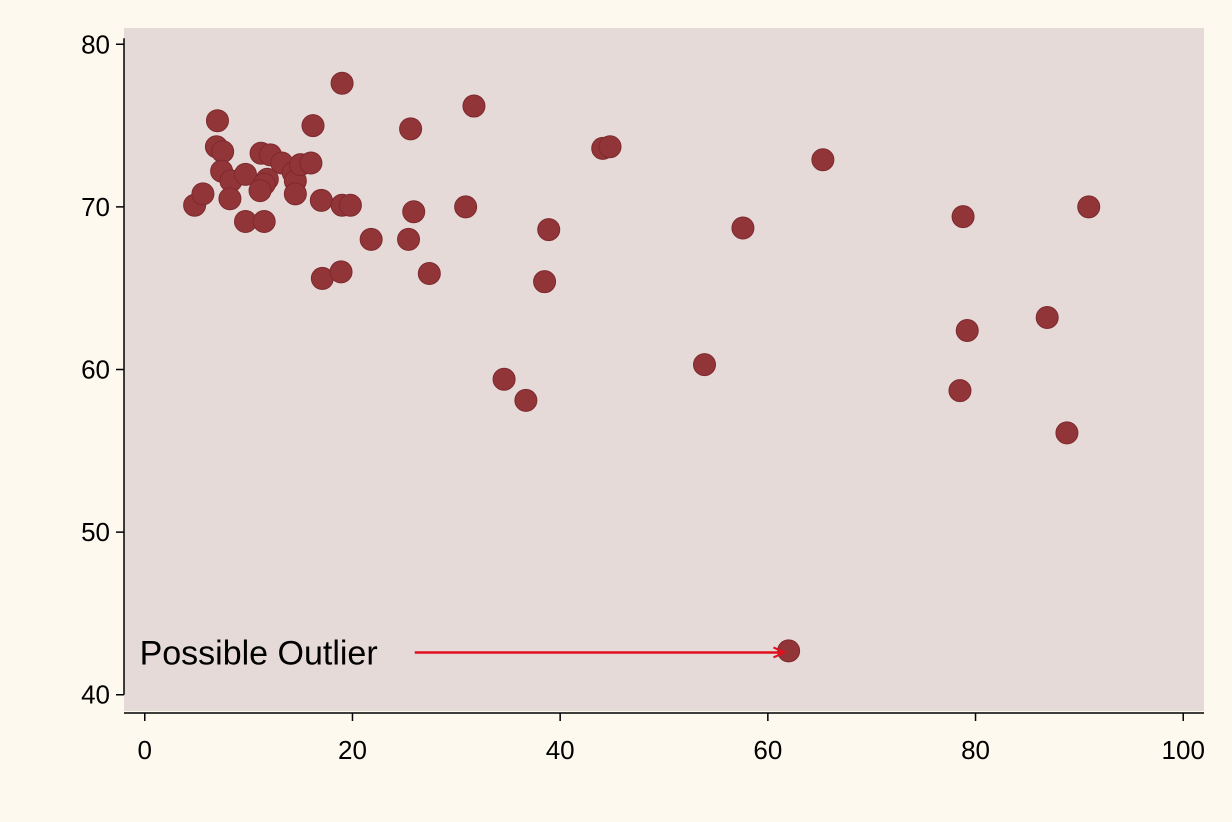 This screenshot has height=822, width=1232. Describe the element at coordinates (1183, 750) in the screenshot. I see `x-tick-label: 100` at that location.